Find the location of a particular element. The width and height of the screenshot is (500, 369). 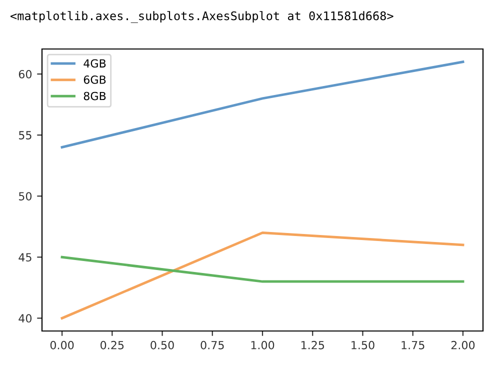

y-tick-label: 40 is located at coordinates (25, 318).